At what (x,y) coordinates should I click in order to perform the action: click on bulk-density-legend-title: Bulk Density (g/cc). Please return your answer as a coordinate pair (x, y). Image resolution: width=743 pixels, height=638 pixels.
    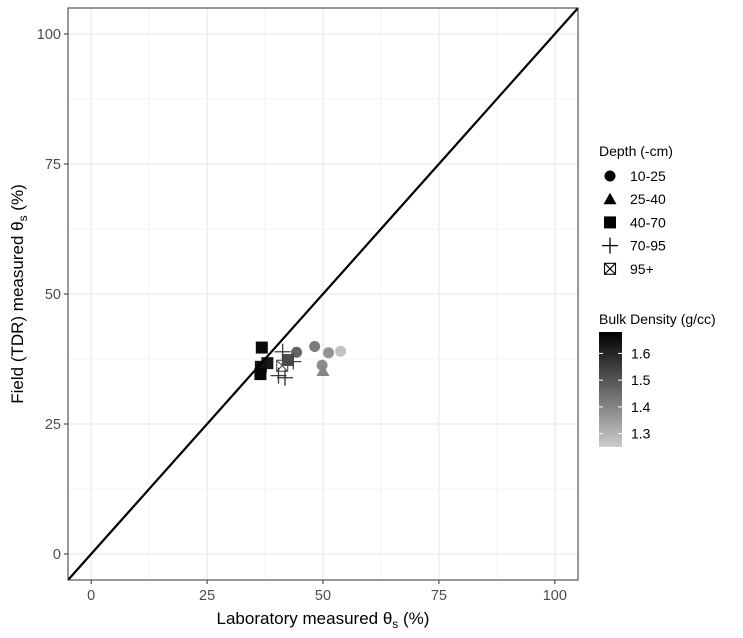
    Looking at the image, I should click on (657, 319).